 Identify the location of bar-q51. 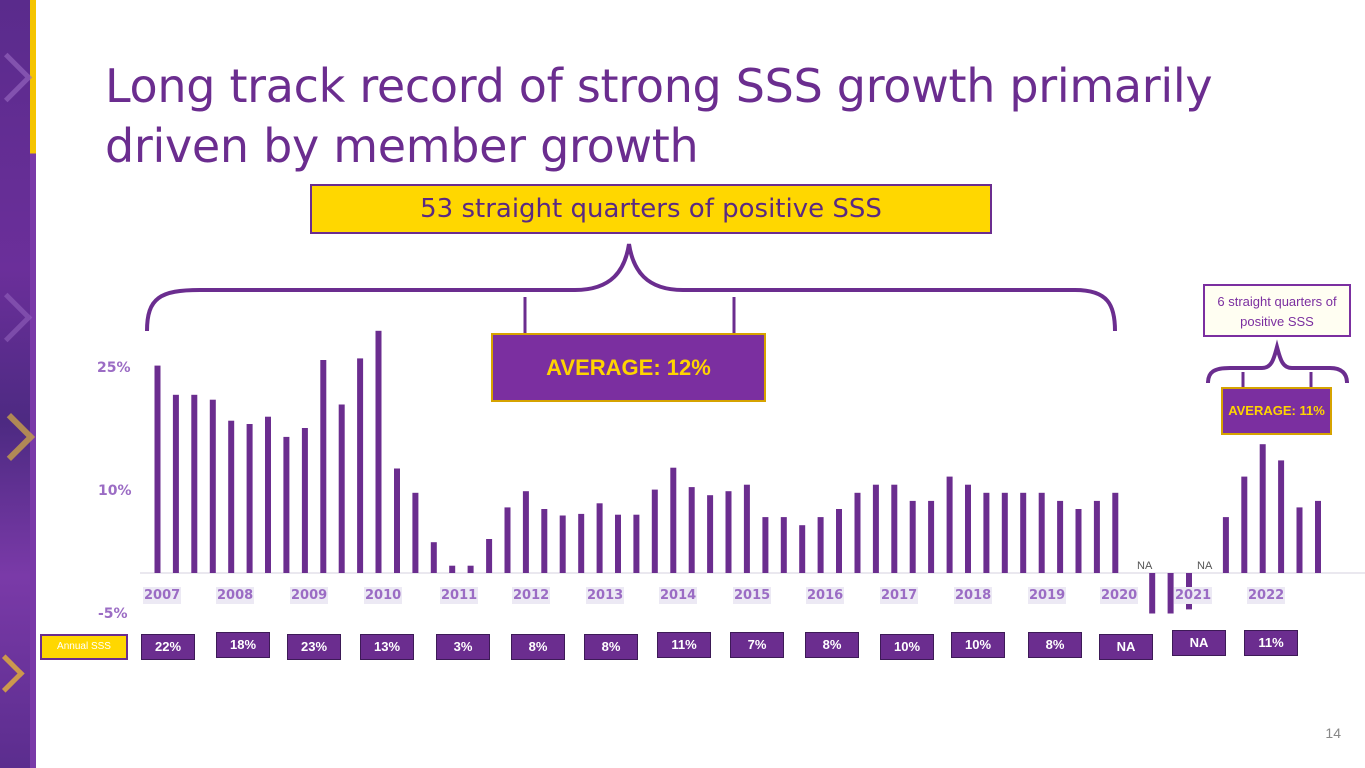
(1078, 541).